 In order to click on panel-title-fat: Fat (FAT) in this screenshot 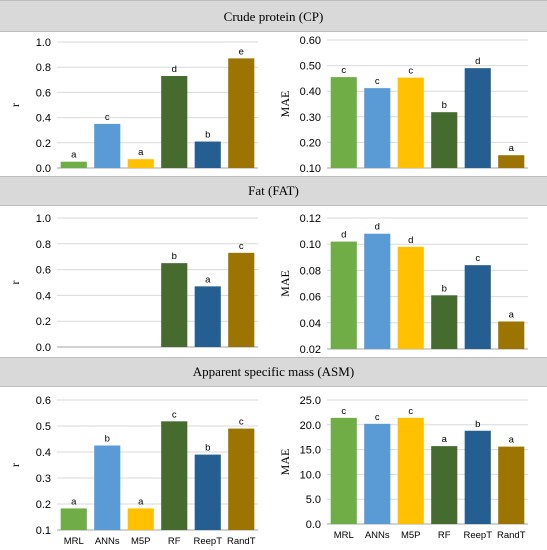, I will do `click(273, 190)`.